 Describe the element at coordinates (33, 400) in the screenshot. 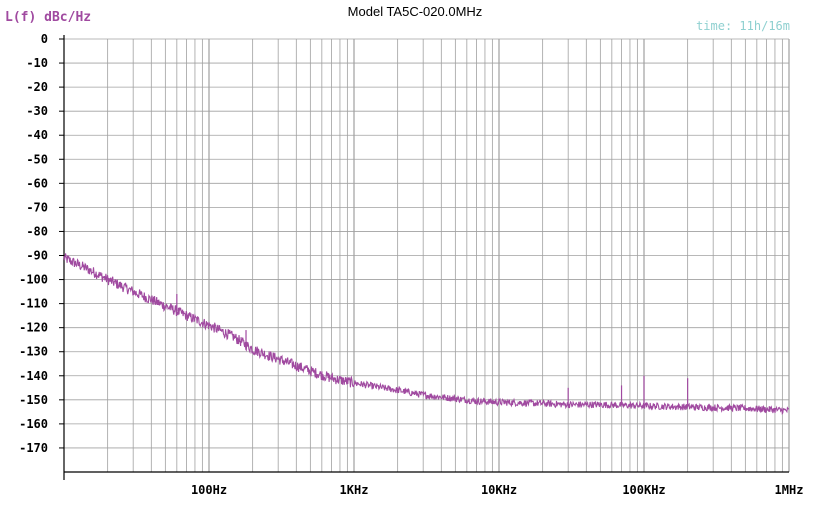

I see `y-tick-label: -150` at that location.